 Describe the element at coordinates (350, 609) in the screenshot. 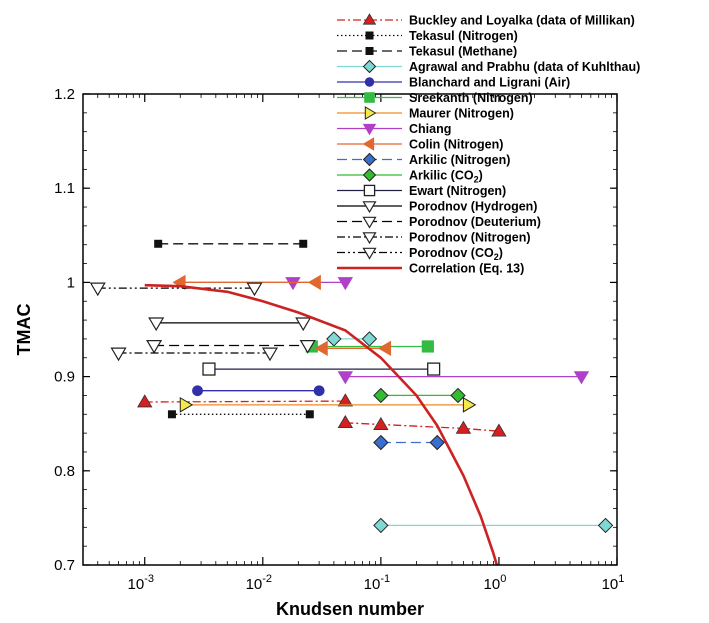

I see `x-axis-title: Knudsen number` at that location.